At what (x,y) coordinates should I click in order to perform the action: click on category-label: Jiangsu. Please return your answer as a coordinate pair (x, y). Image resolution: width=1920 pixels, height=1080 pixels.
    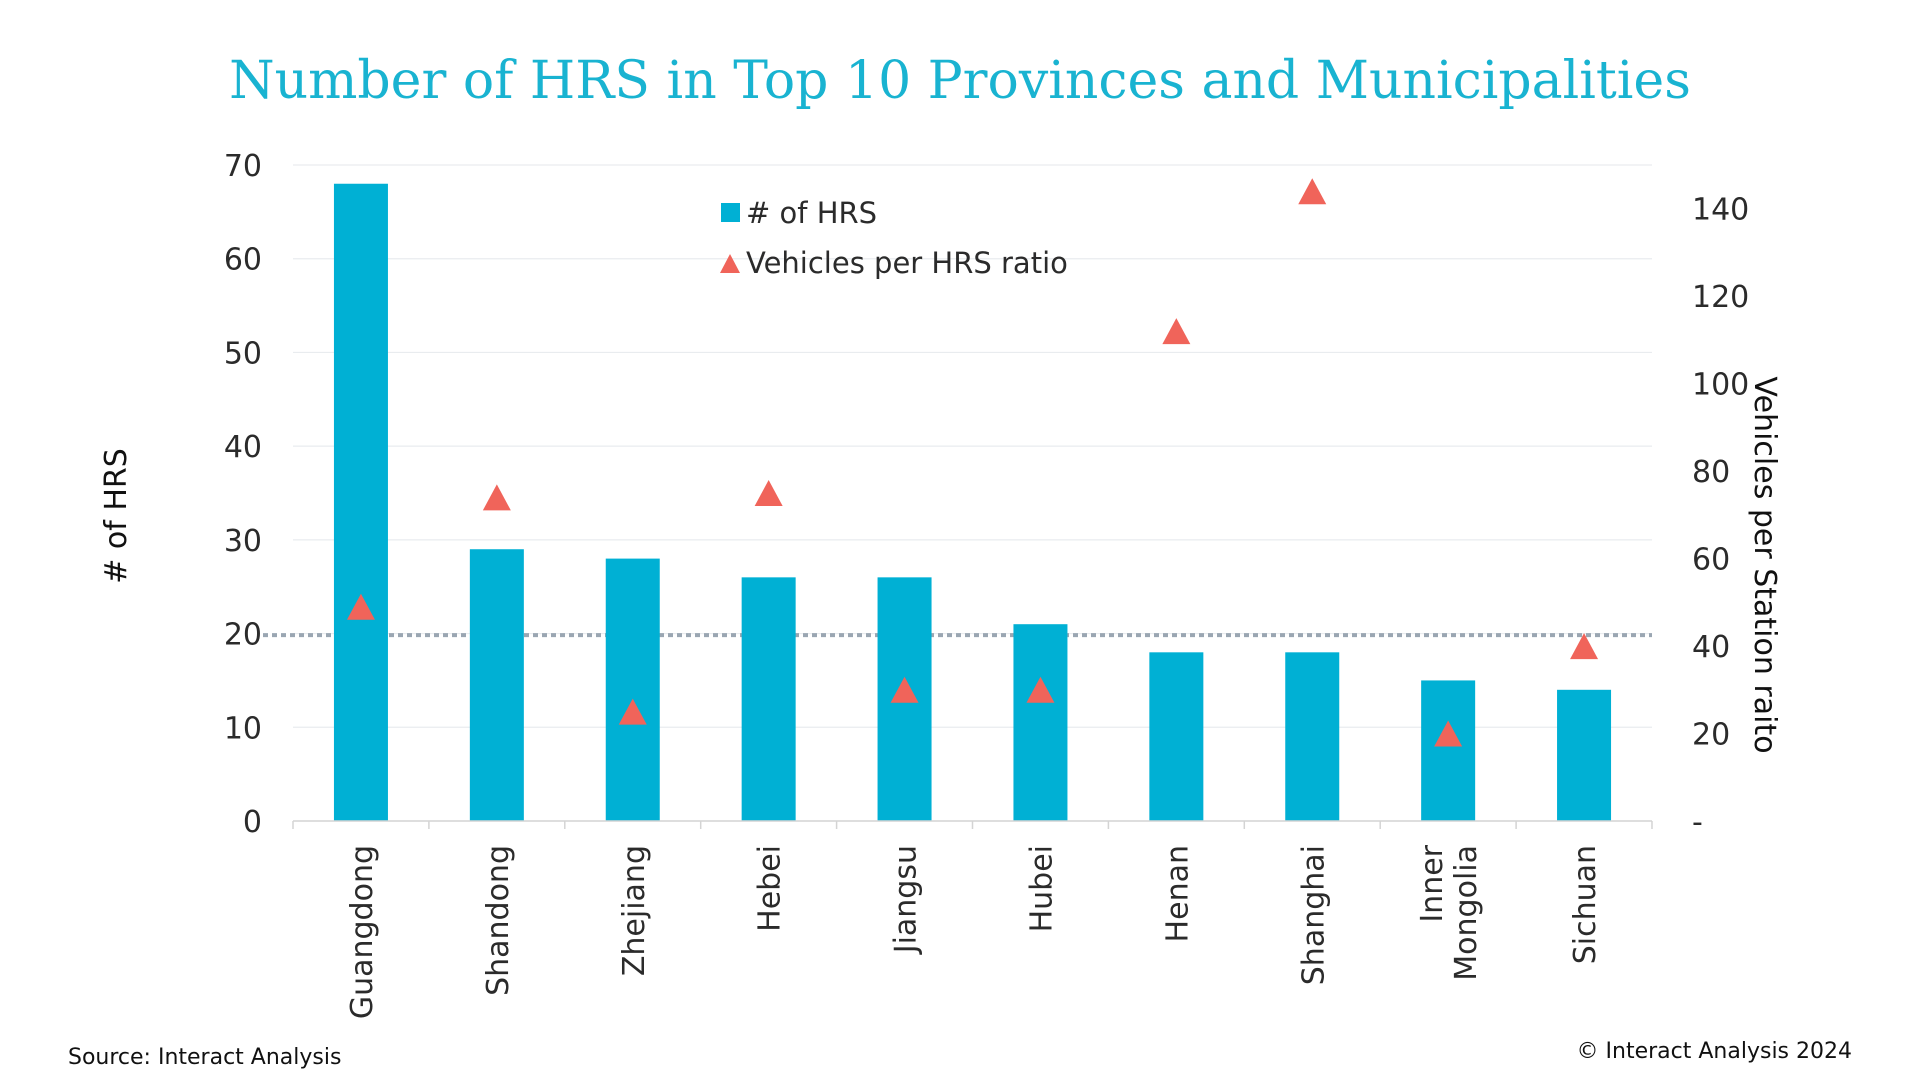
    Looking at the image, I should click on (906, 900).